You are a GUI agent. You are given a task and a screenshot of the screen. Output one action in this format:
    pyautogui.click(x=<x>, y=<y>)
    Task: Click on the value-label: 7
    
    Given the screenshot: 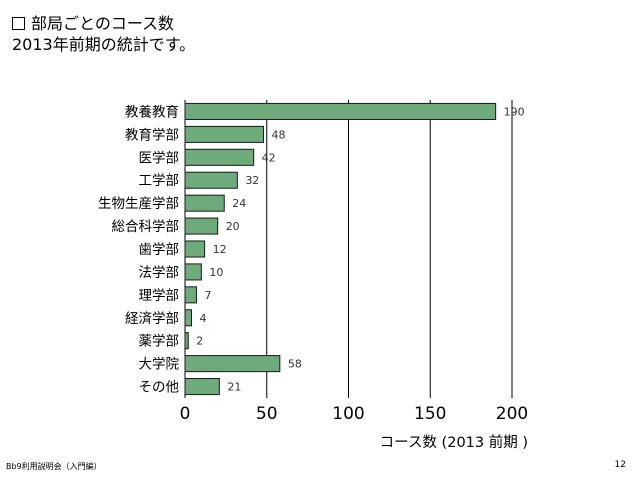 What is the action you would take?
    pyautogui.click(x=207, y=295)
    